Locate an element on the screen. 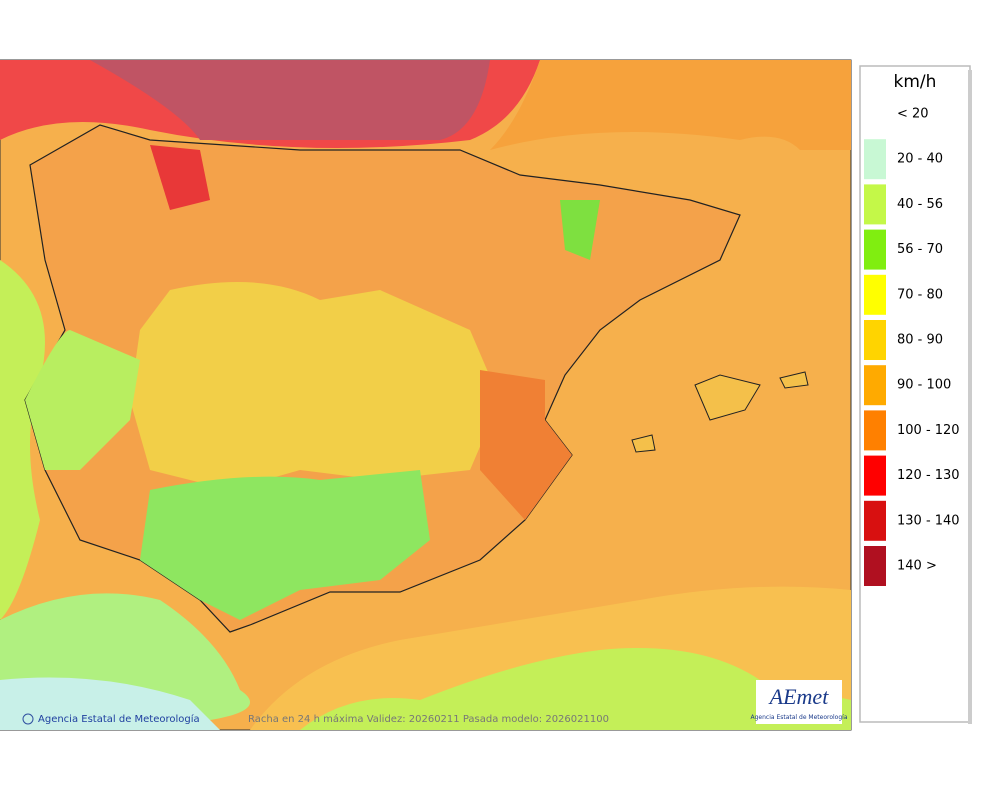 The height and width of the screenshot is (790, 1000). strongest-wind-zone is located at coordinates (290, 100).